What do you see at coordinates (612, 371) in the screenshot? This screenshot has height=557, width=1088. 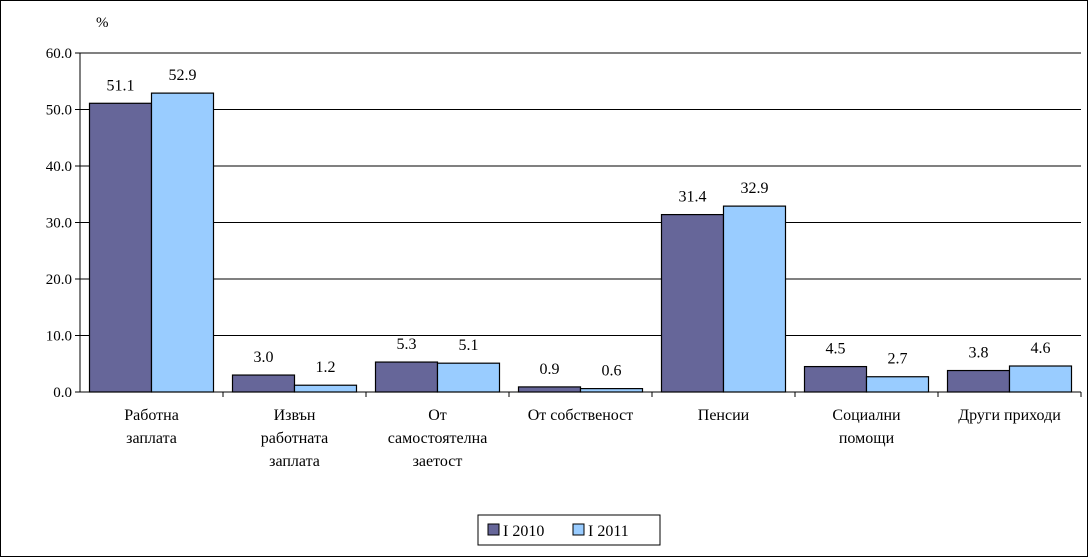 I see `data-label: 0.6` at bounding box center [612, 371].